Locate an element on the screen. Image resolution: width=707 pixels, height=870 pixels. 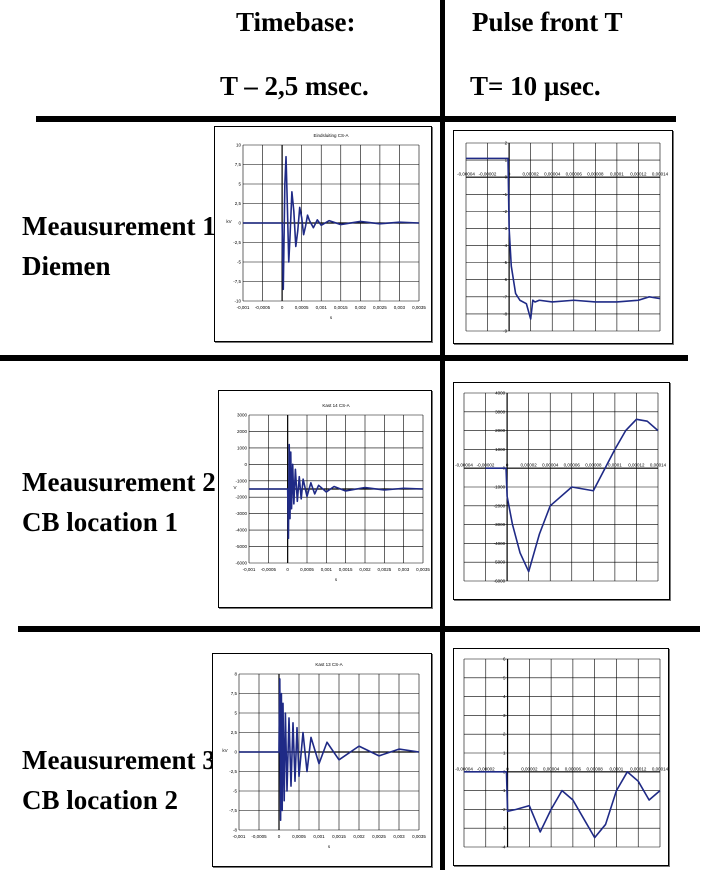
x-tick-label: 0,00002 is located at coordinates (529, 768).